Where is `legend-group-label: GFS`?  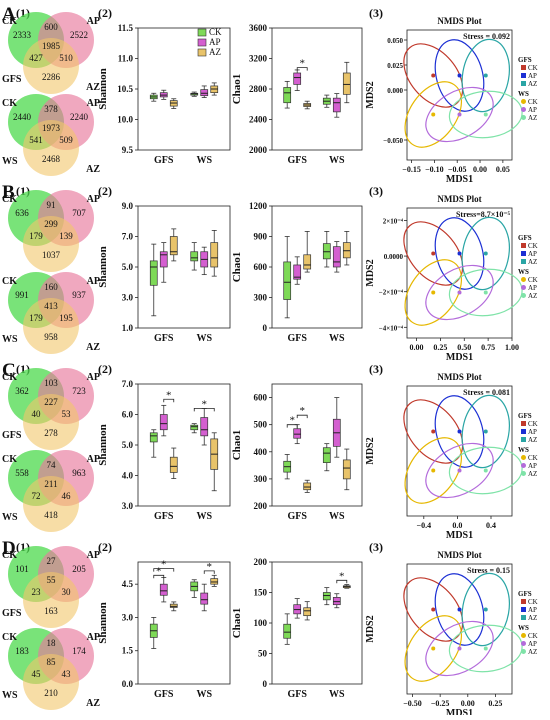 legend-group-label: GFS is located at coordinates (525, 416).